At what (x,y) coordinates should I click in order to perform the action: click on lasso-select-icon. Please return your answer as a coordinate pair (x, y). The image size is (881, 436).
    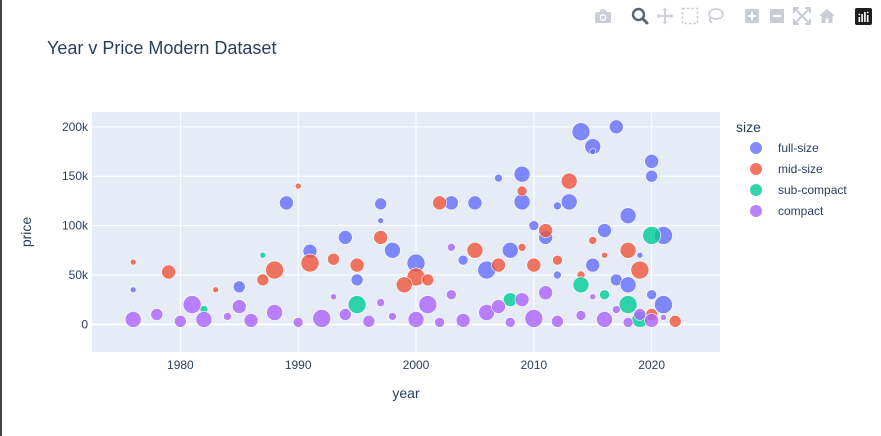
    Looking at the image, I should click on (714, 16).